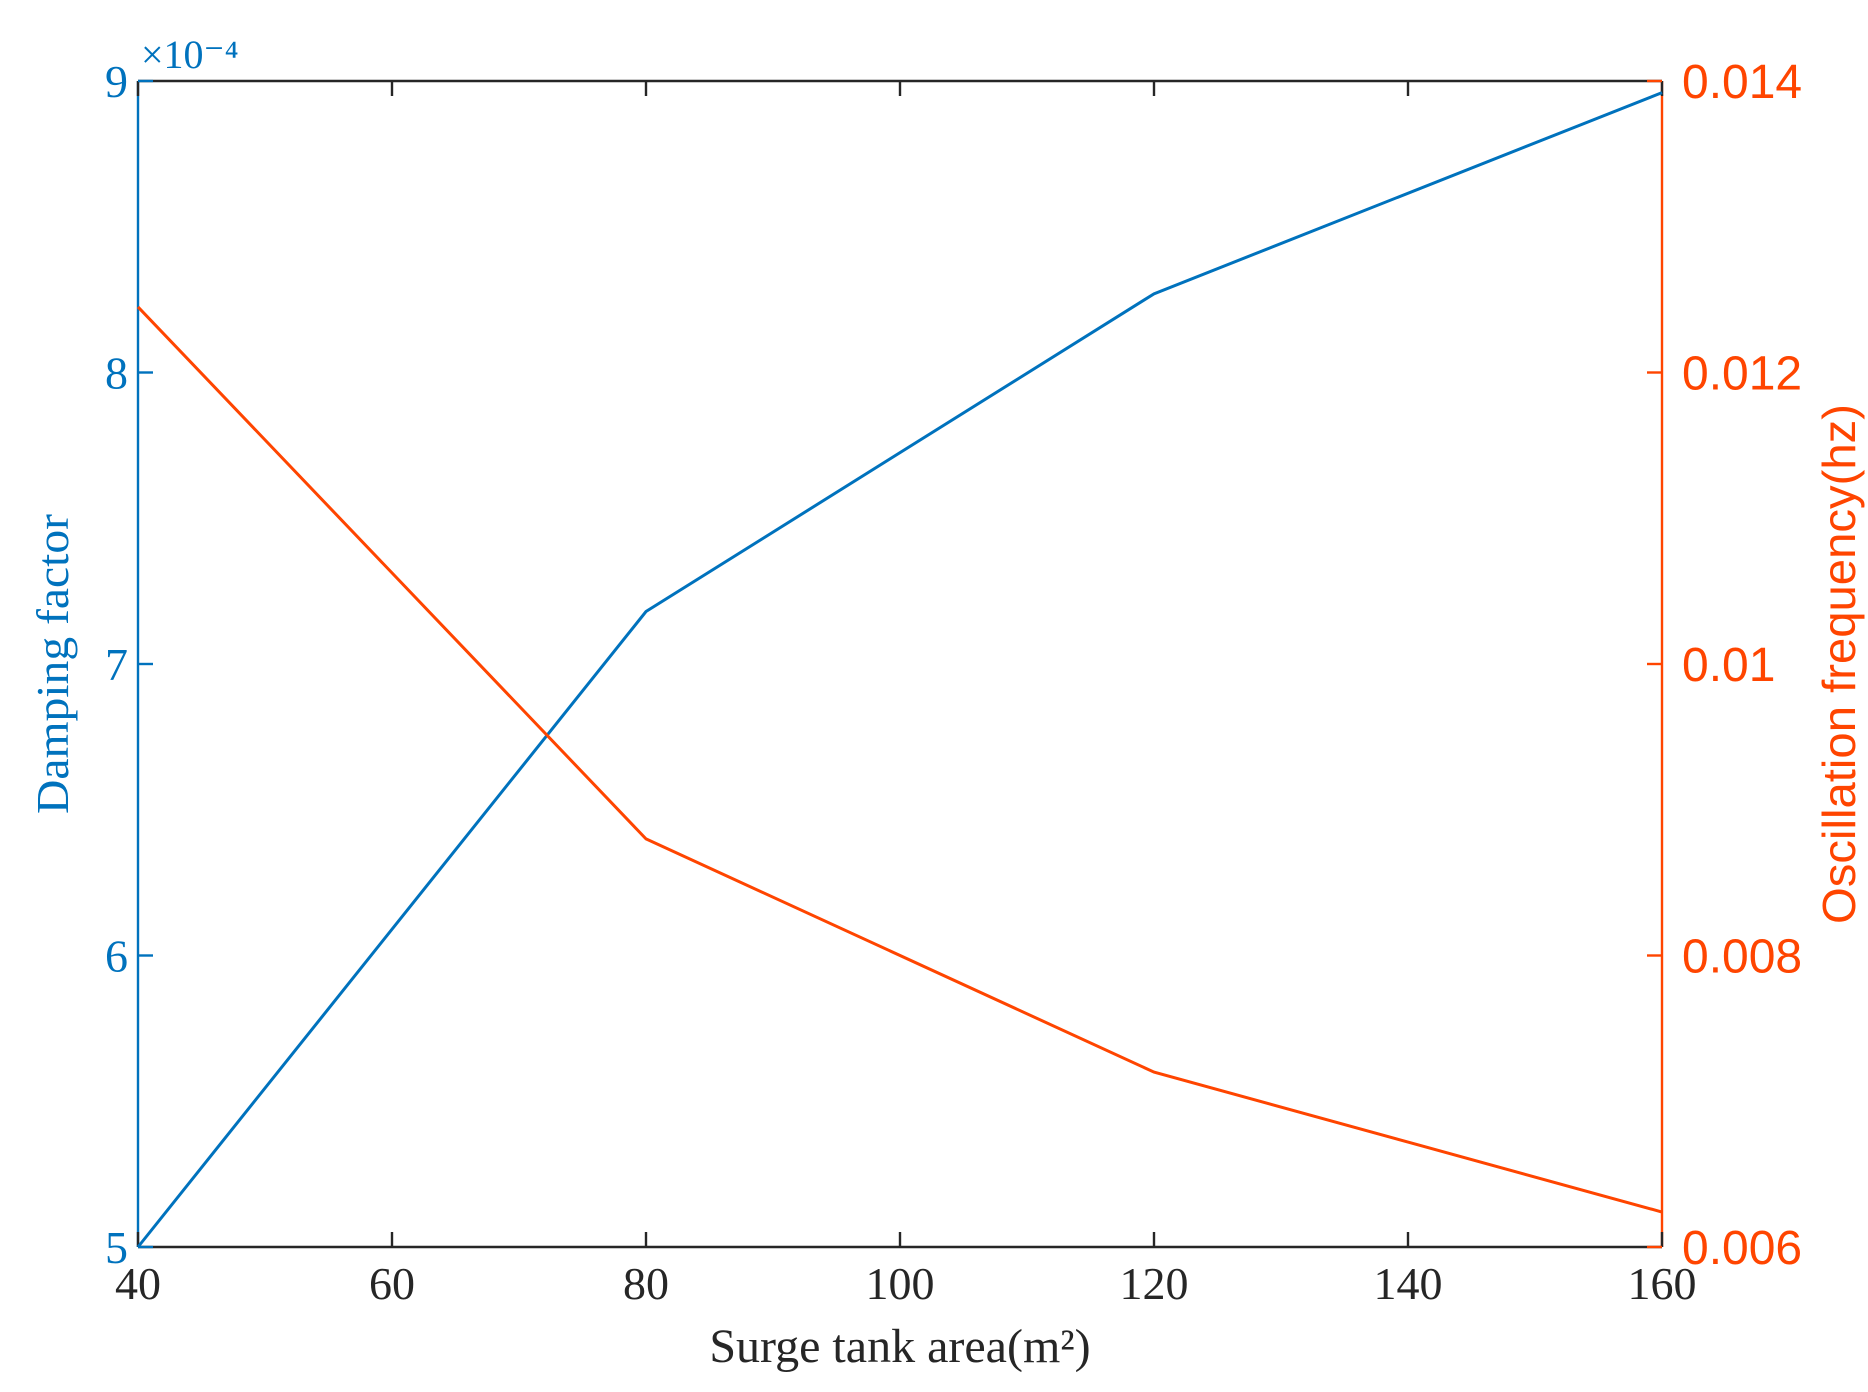 This screenshot has height=1392, width=1868. What do you see at coordinates (1742, 374) in the screenshot?
I see `right-tick-label: 0.012` at bounding box center [1742, 374].